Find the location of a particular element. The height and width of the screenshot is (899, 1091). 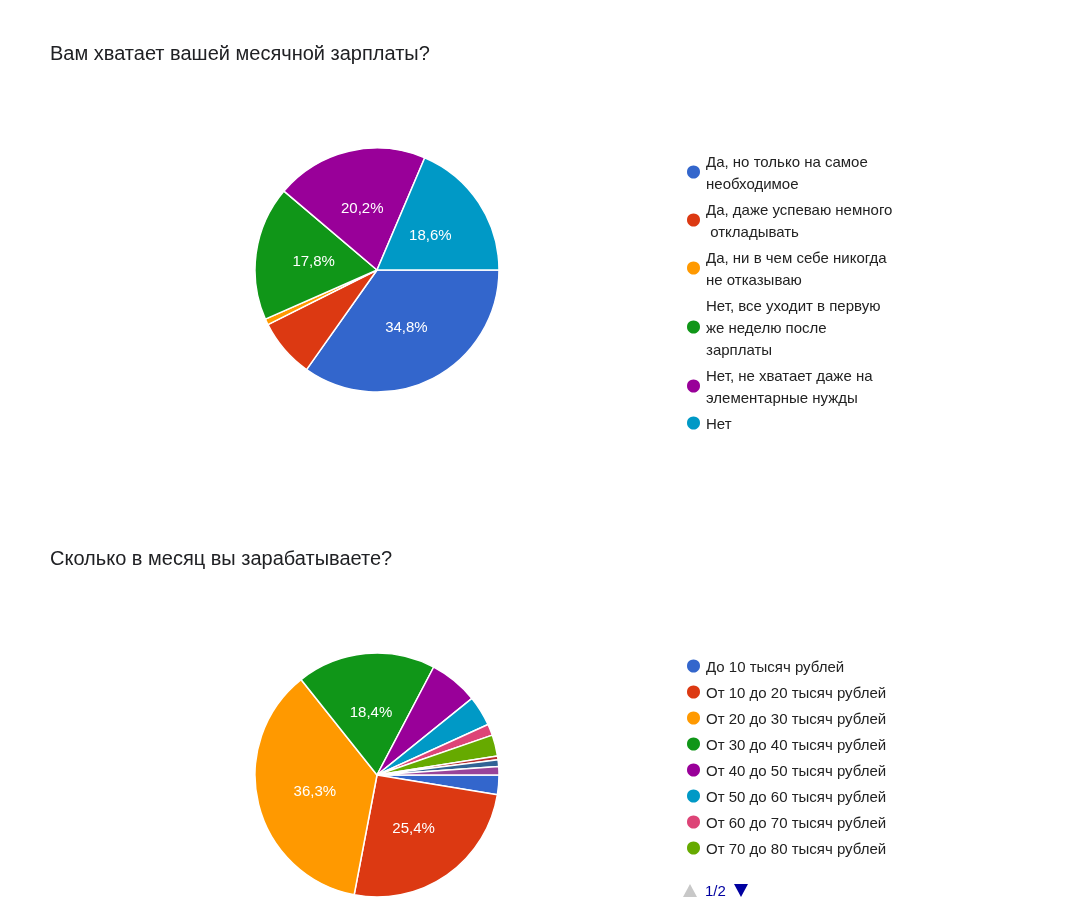

data-label: 36,3% is located at coordinates (315, 790).